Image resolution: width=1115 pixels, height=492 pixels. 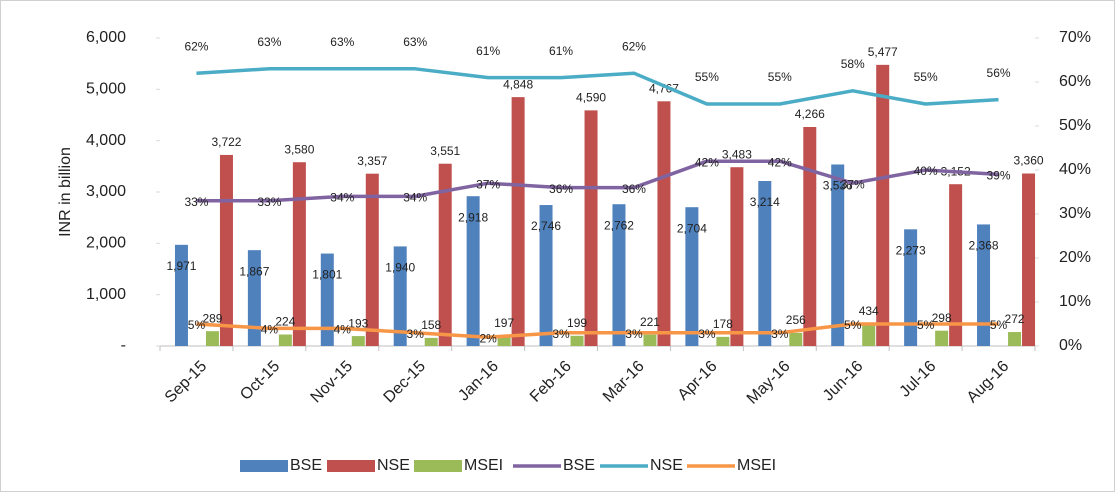 I want to click on bar-value-label: 1,940, so click(x=400, y=268).